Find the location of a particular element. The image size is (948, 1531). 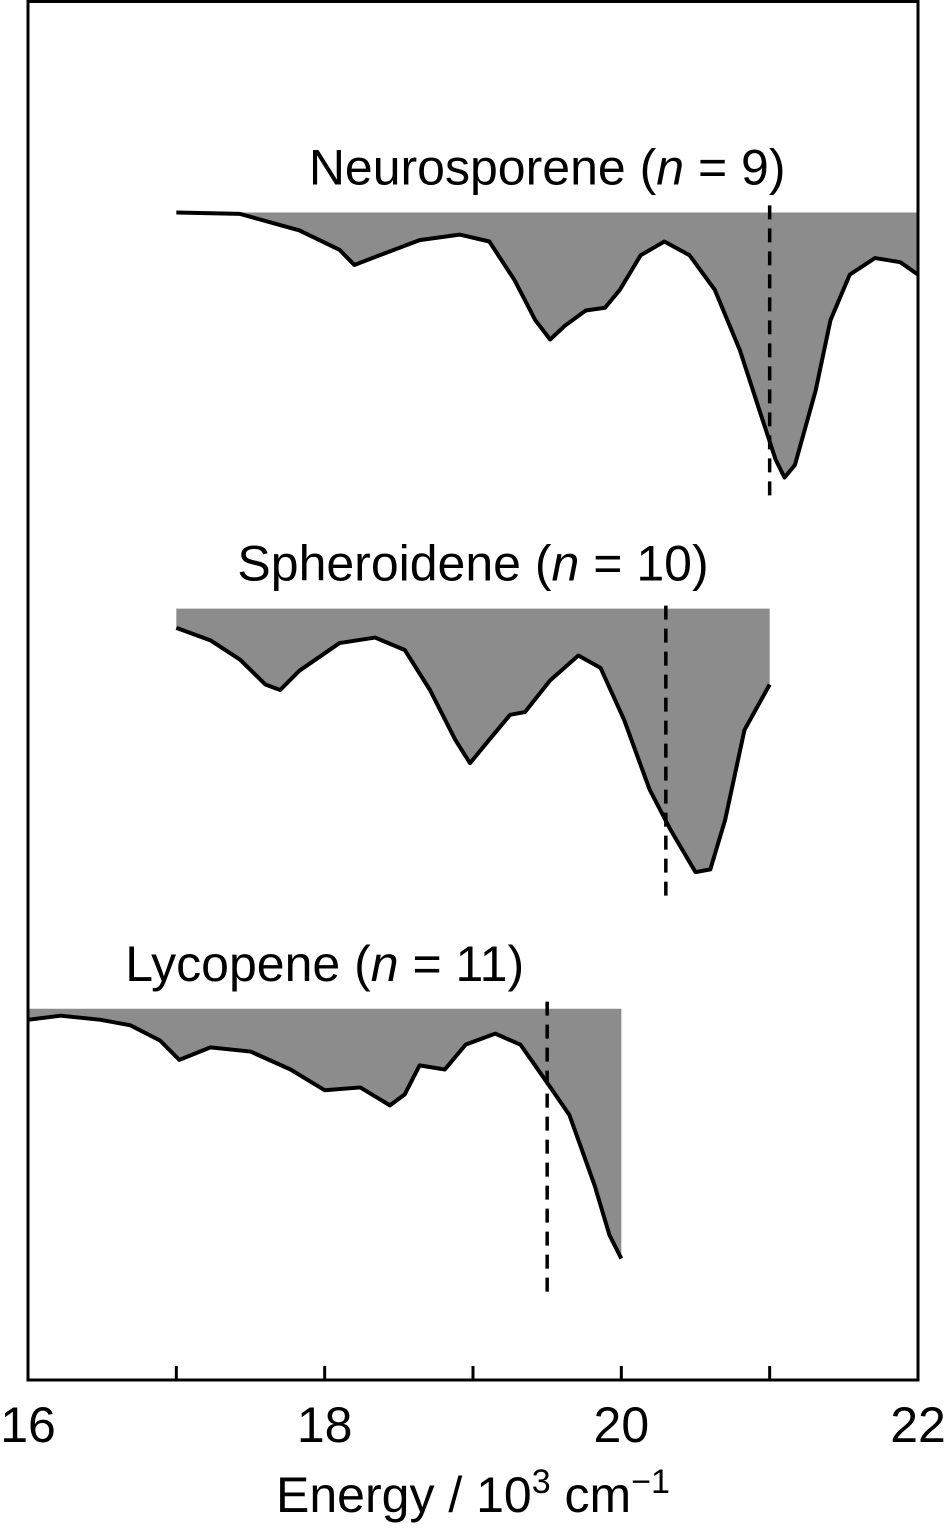

label-part: −1 is located at coordinates (650, 1482).